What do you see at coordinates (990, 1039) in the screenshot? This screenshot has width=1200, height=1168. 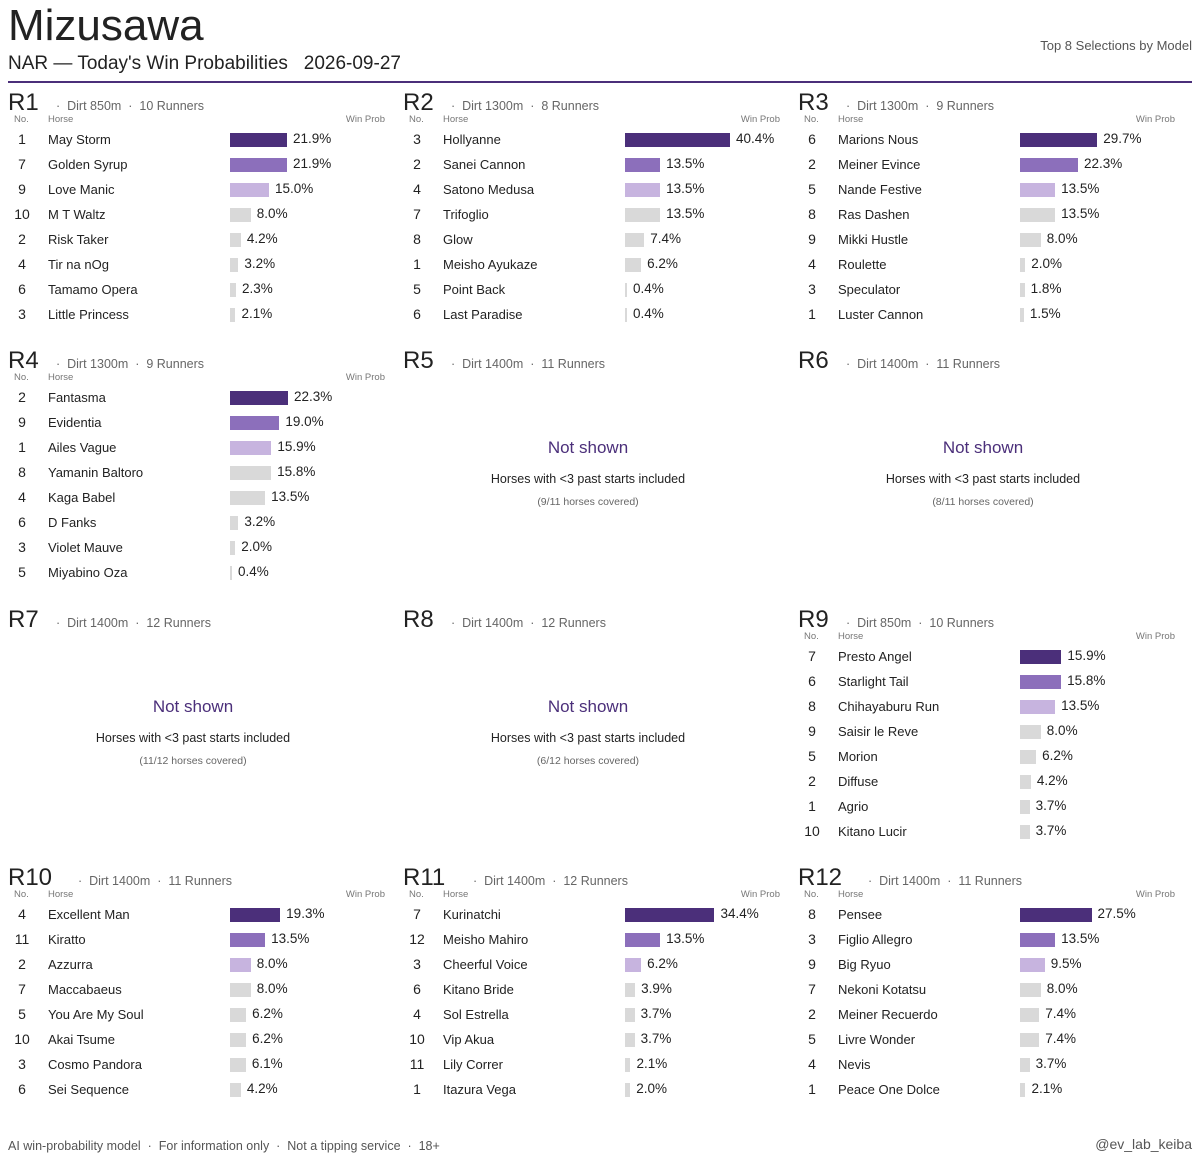 I see `horse-row: 5 Livre Wonder 7.4%` at bounding box center [990, 1039].